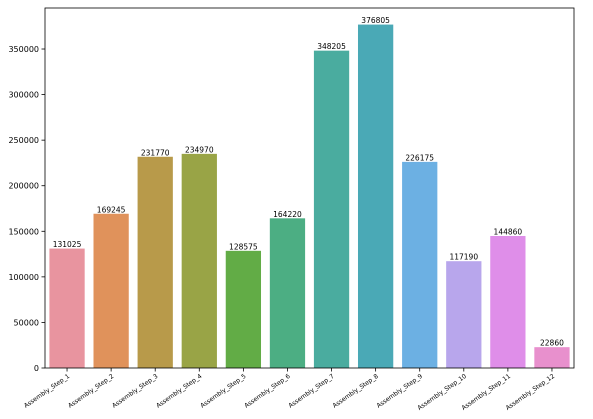  Describe the element at coordinates (36, 368) in the screenshot. I see `y-tick-label: 0` at that location.